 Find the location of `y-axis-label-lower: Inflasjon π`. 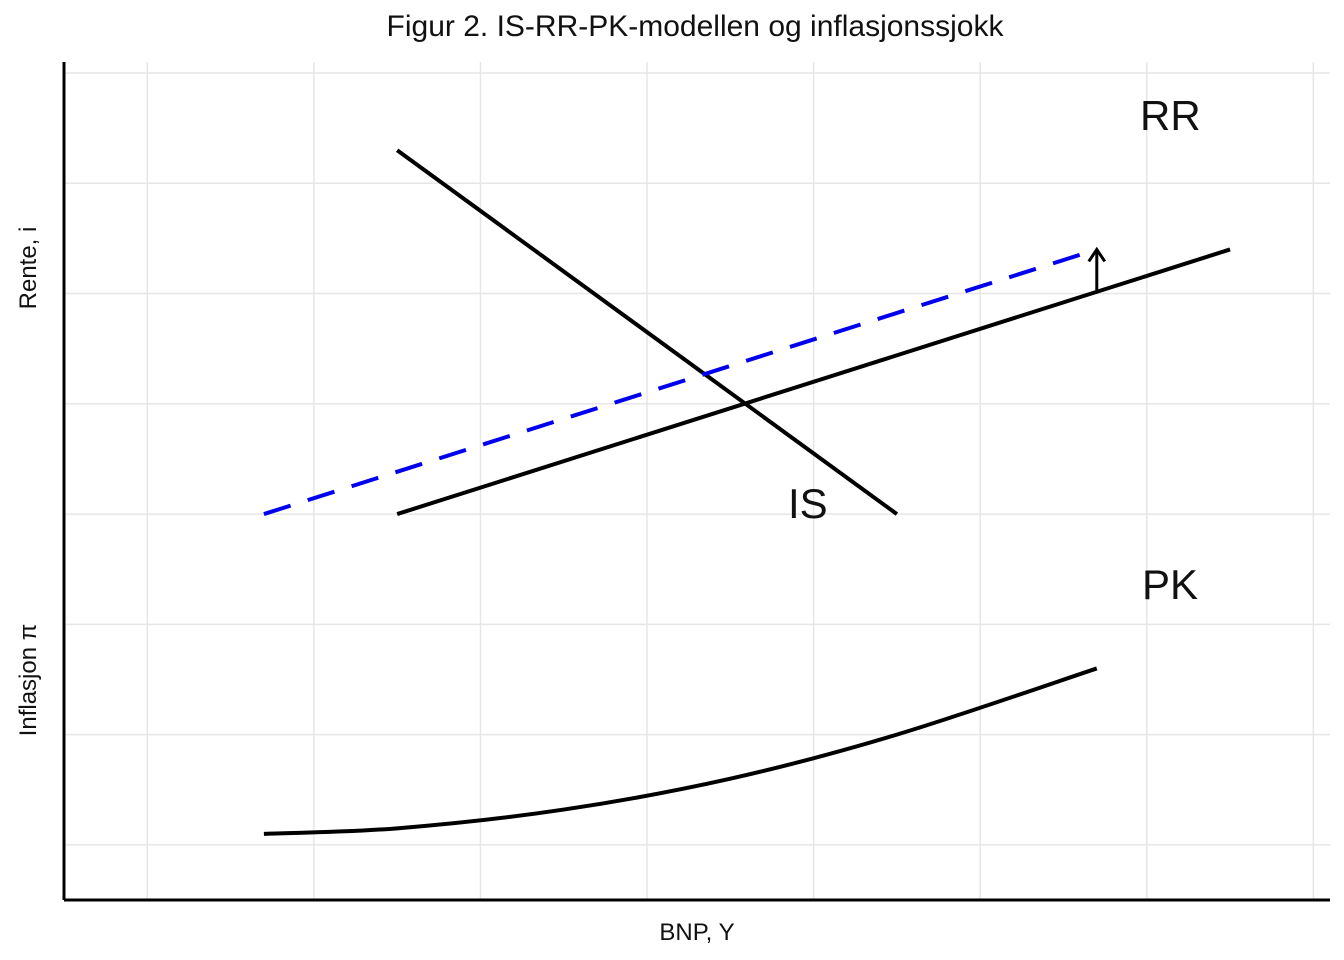

y-axis-label-lower: Inflasjon π is located at coordinates (28, 680).